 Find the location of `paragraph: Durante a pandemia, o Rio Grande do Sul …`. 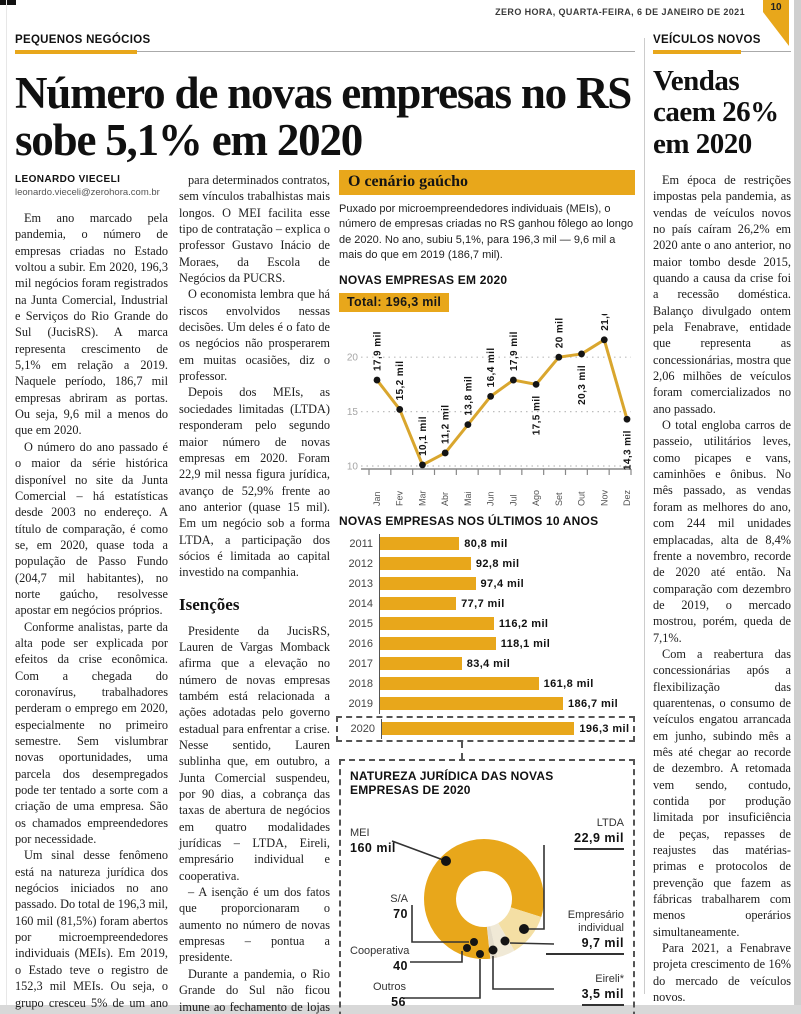

paragraph: Durante a pandemia, o Rio Grande do Sul … is located at coordinates (254, 990).